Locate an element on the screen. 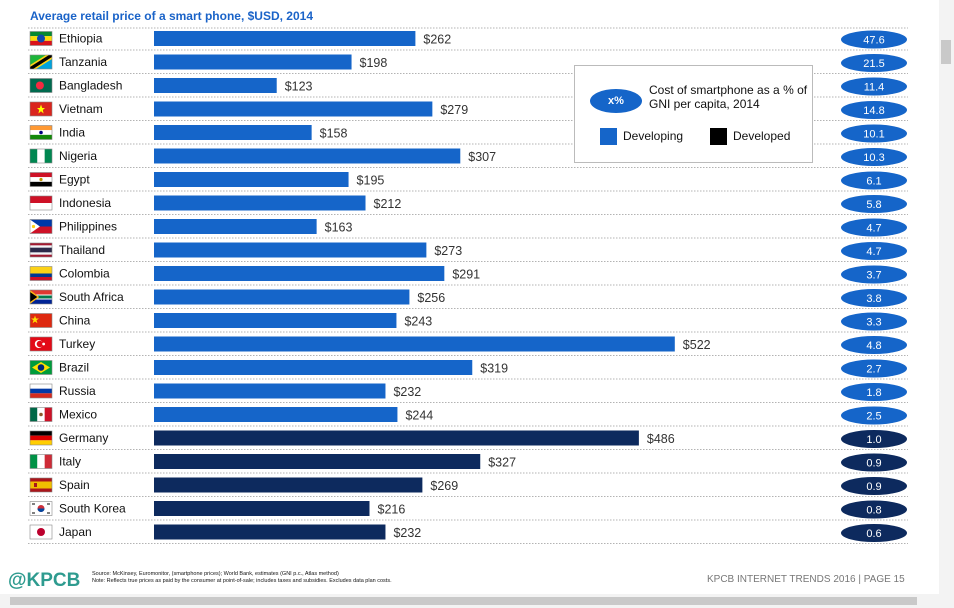  flag-germany-icon is located at coordinates (41, 438).